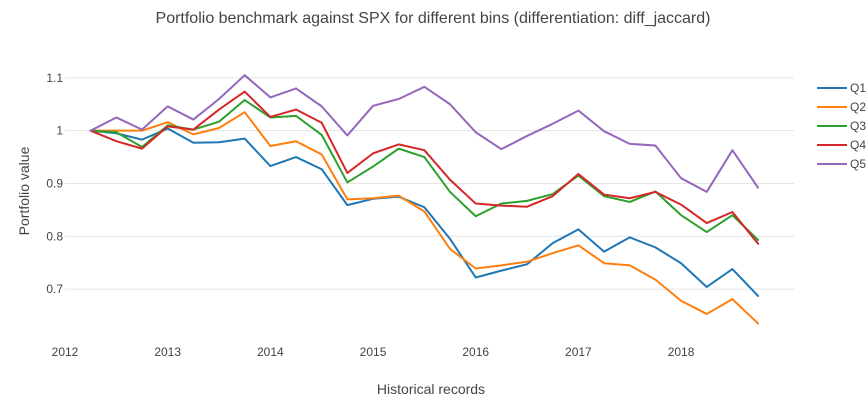 This screenshot has height=401, width=867. What do you see at coordinates (54, 236) in the screenshot?
I see `y-tick-label: 0.8` at bounding box center [54, 236].